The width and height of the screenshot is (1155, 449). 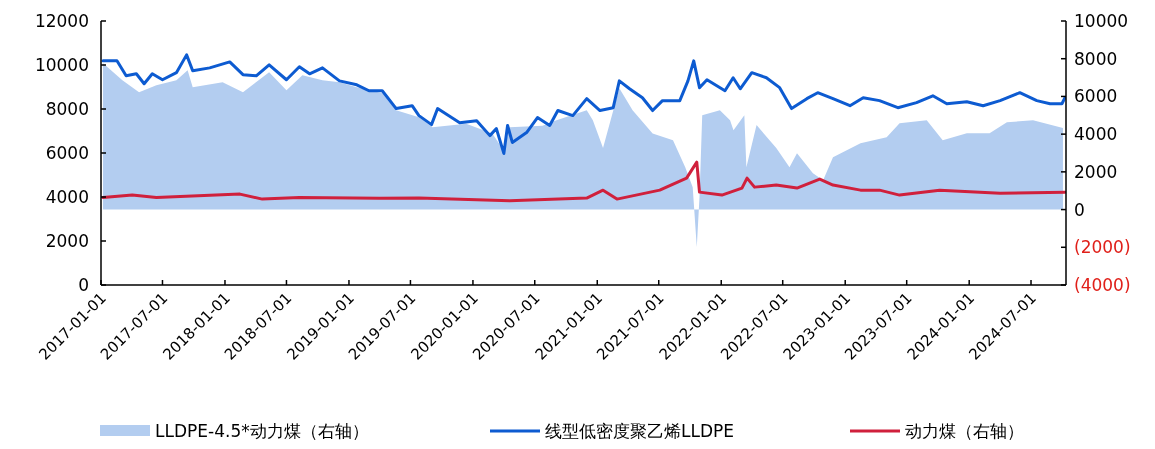 What do you see at coordinates (1102, 247) in the screenshot?
I see `y2-tick-label: (2000)` at bounding box center [1102, 247].